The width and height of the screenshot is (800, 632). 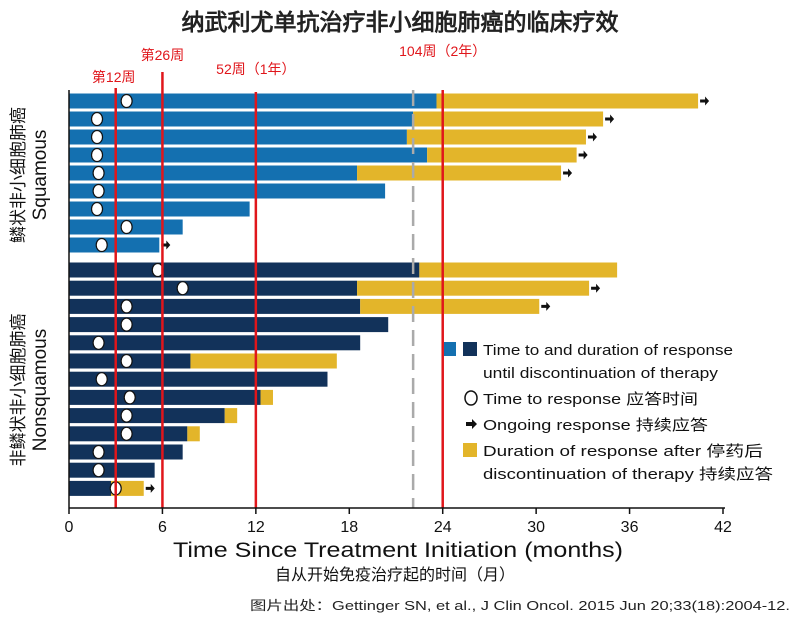 I want to click on legend-circle-icon, so click(x=471, y=398).